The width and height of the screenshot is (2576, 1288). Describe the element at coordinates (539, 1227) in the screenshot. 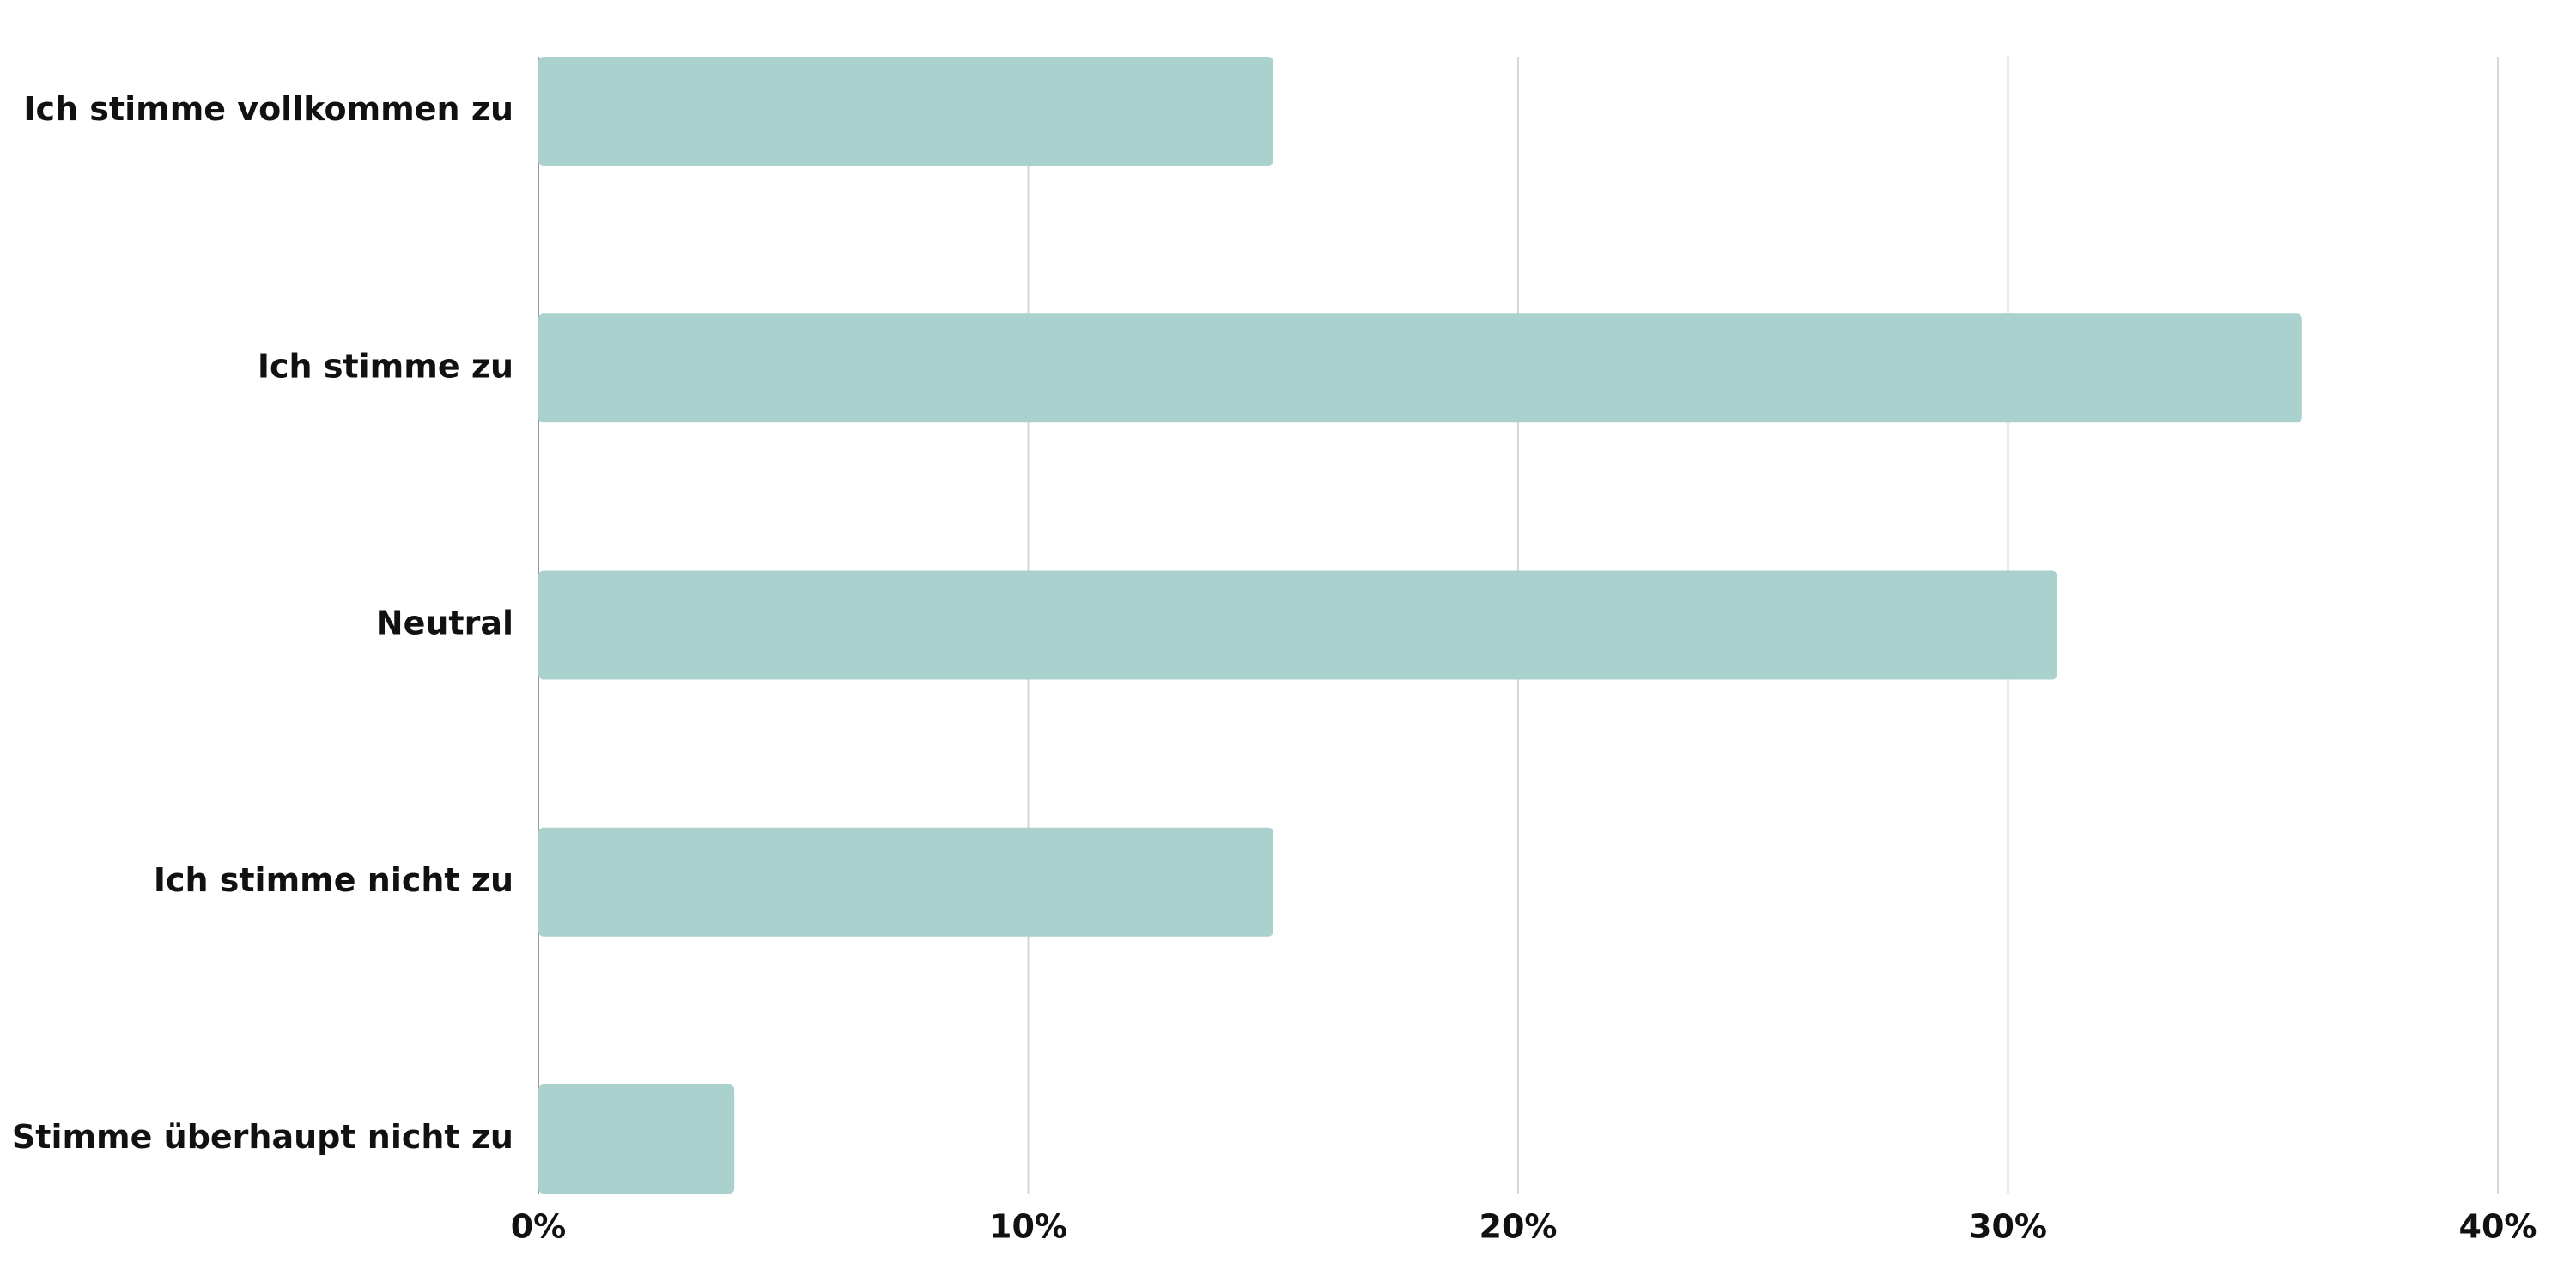

I see `x-tick-label: 0%` at that location.